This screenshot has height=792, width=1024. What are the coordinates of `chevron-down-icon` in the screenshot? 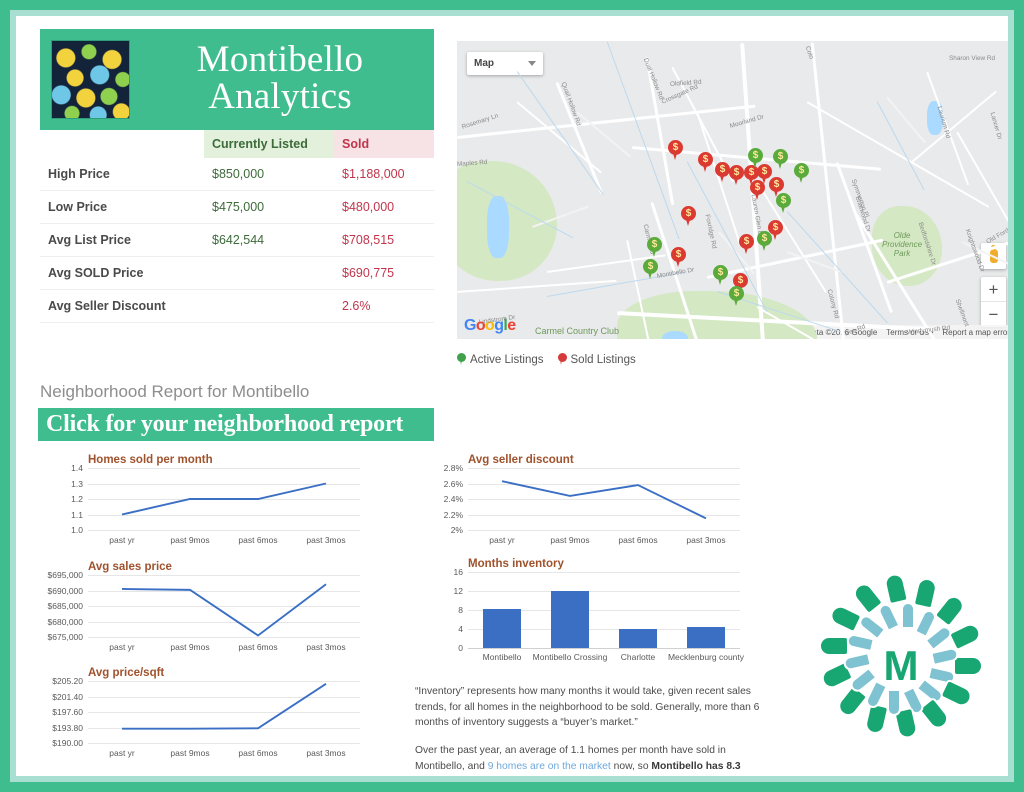 It's located at (532, 63).